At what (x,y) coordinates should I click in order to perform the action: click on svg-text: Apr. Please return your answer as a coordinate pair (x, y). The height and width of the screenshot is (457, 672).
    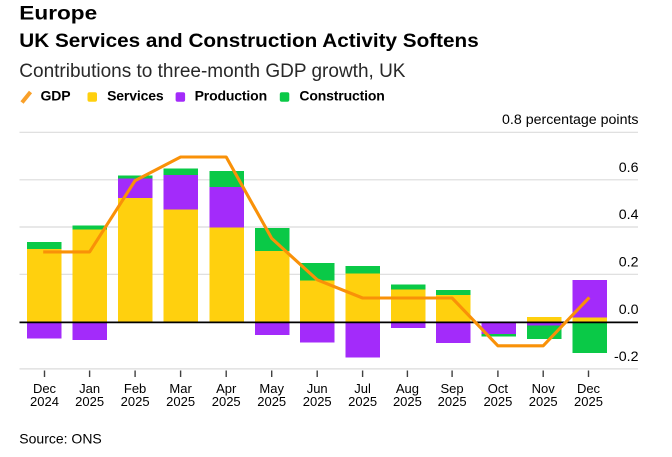
    Looking at the image, I should click on (226, 388).